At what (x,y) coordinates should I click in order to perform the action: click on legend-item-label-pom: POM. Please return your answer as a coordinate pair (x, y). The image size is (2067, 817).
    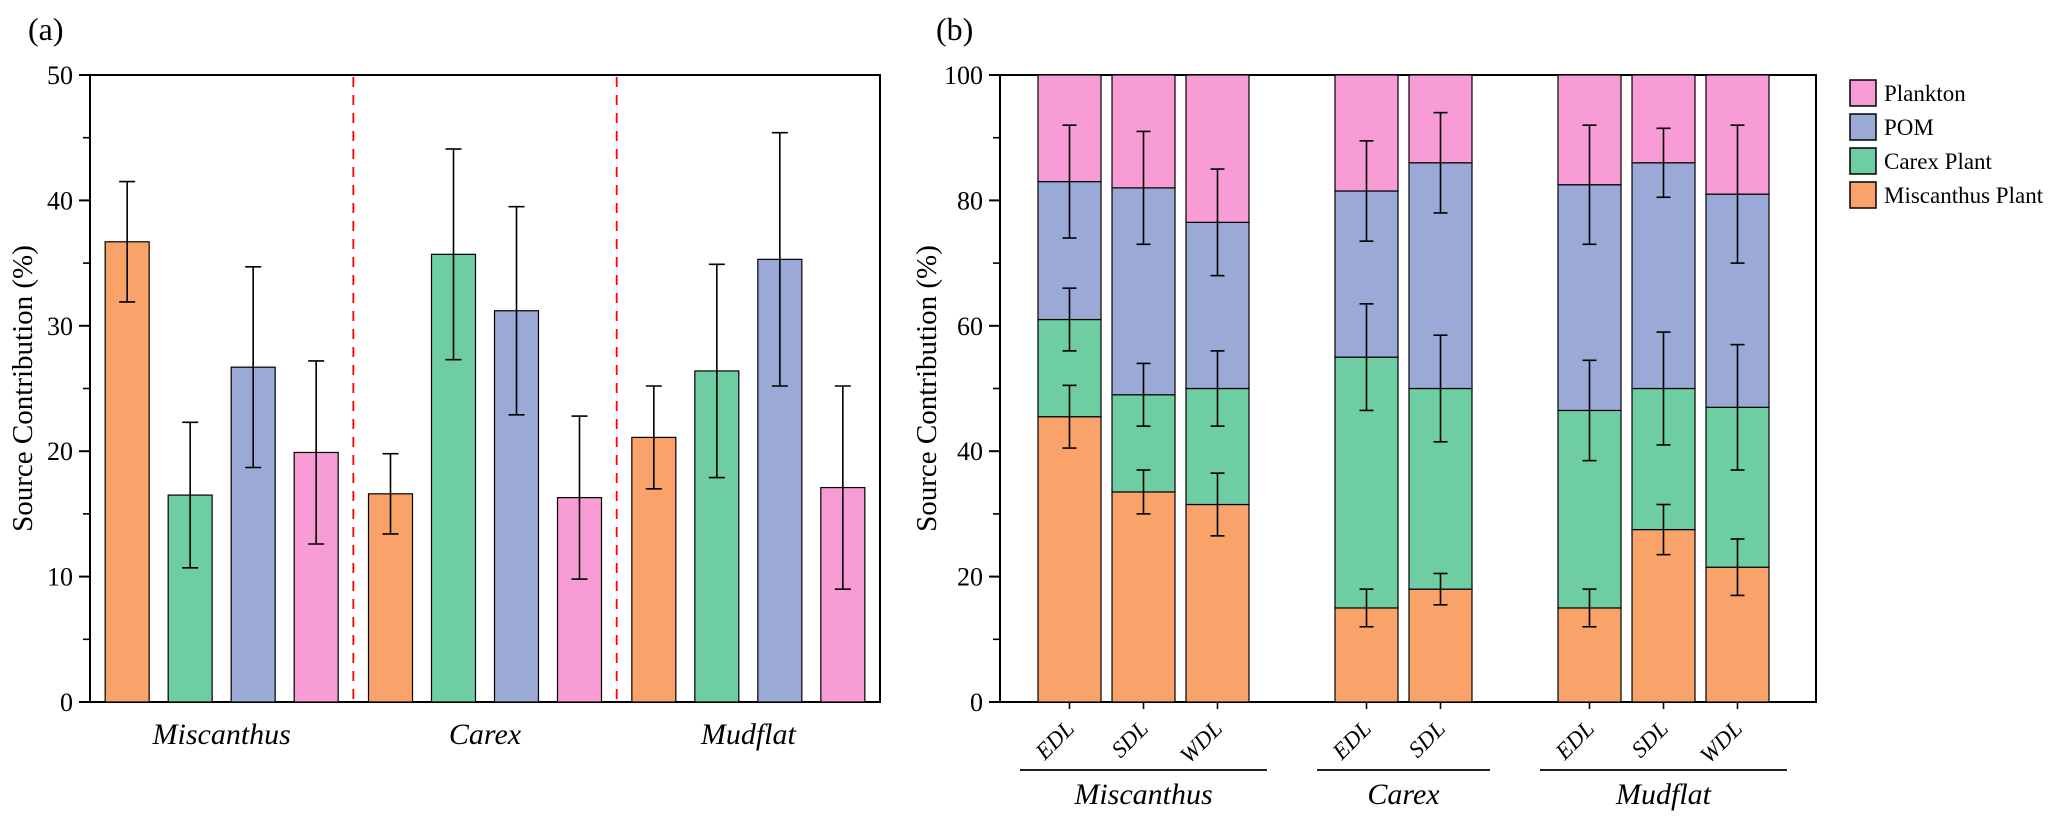
    Looking at the image, I should click on (1909, 127).